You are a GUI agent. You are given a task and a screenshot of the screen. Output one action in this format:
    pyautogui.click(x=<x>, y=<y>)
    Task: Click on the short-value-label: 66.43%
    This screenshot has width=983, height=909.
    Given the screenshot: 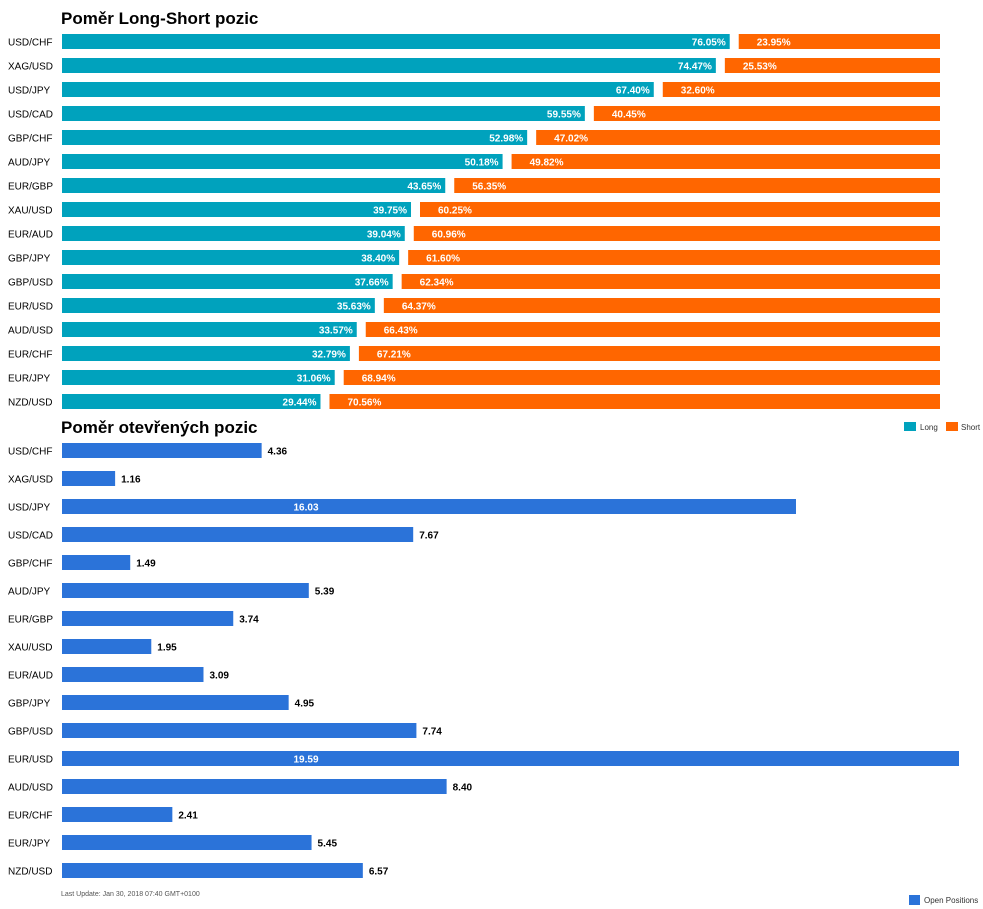 What is the action you would take?
    pyautogui.click(x=401, y=331)
    